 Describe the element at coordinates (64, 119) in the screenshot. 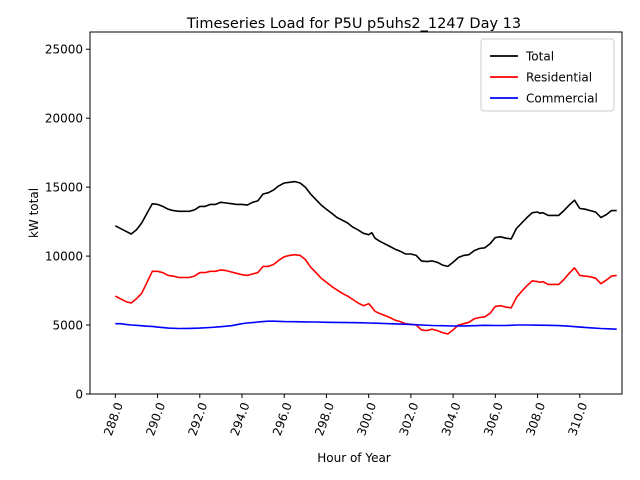

I see `y-tick-label: 20000` at that location.